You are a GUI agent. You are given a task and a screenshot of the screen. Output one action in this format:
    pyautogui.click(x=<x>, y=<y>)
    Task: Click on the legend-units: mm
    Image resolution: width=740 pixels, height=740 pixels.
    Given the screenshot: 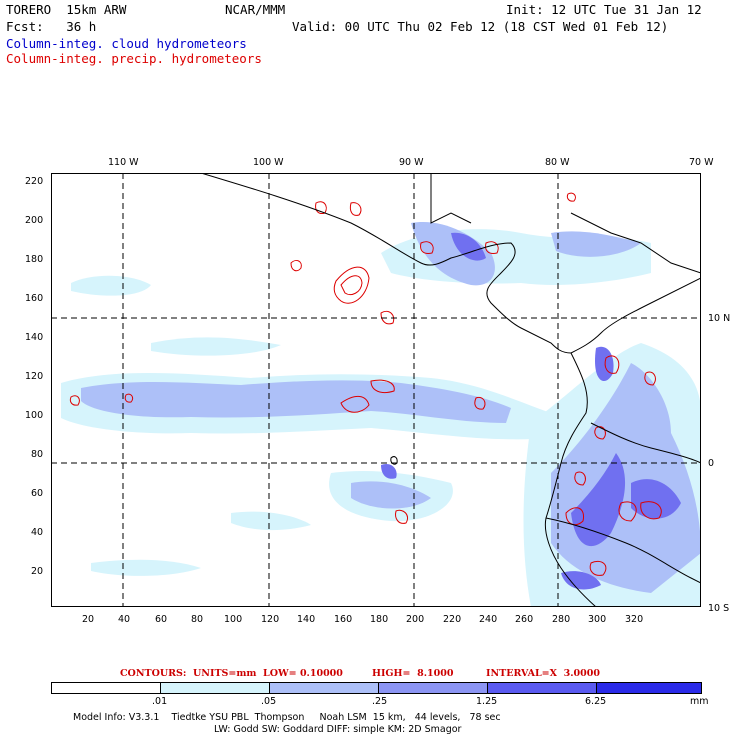 What is the action you would take?
    pyautogui.click(x=699, y=701)
    